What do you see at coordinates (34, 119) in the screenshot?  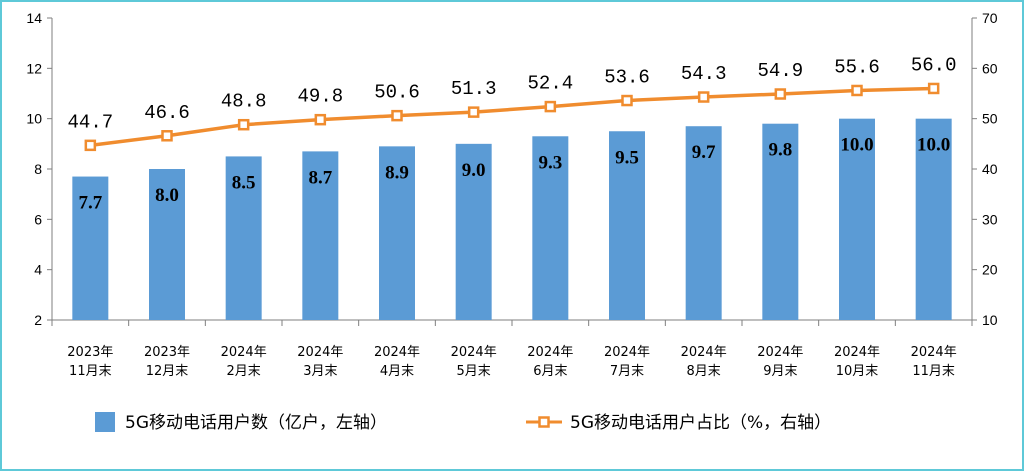 I see `left-tick-label: 10` at bounding box center [34, 119].